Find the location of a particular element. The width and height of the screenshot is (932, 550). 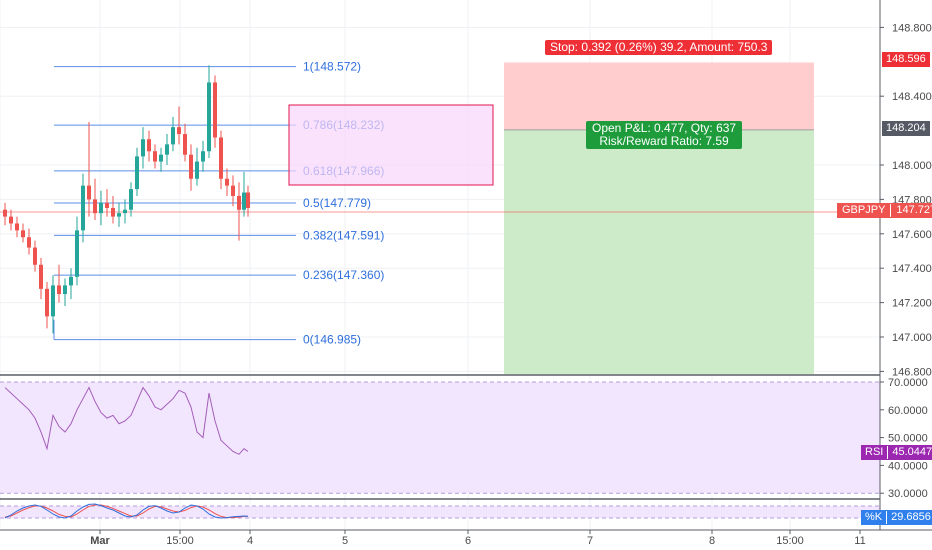

time-tick-label: 4 is located at coordinates (250, 541).